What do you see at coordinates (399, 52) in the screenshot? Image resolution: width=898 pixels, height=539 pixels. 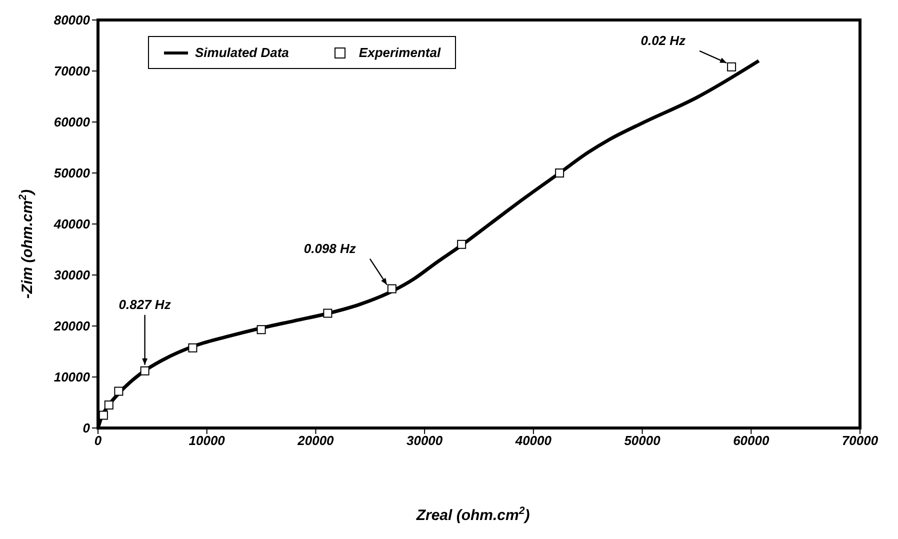 I see `legend-label: Experimental` at bounding box center [399, 52].